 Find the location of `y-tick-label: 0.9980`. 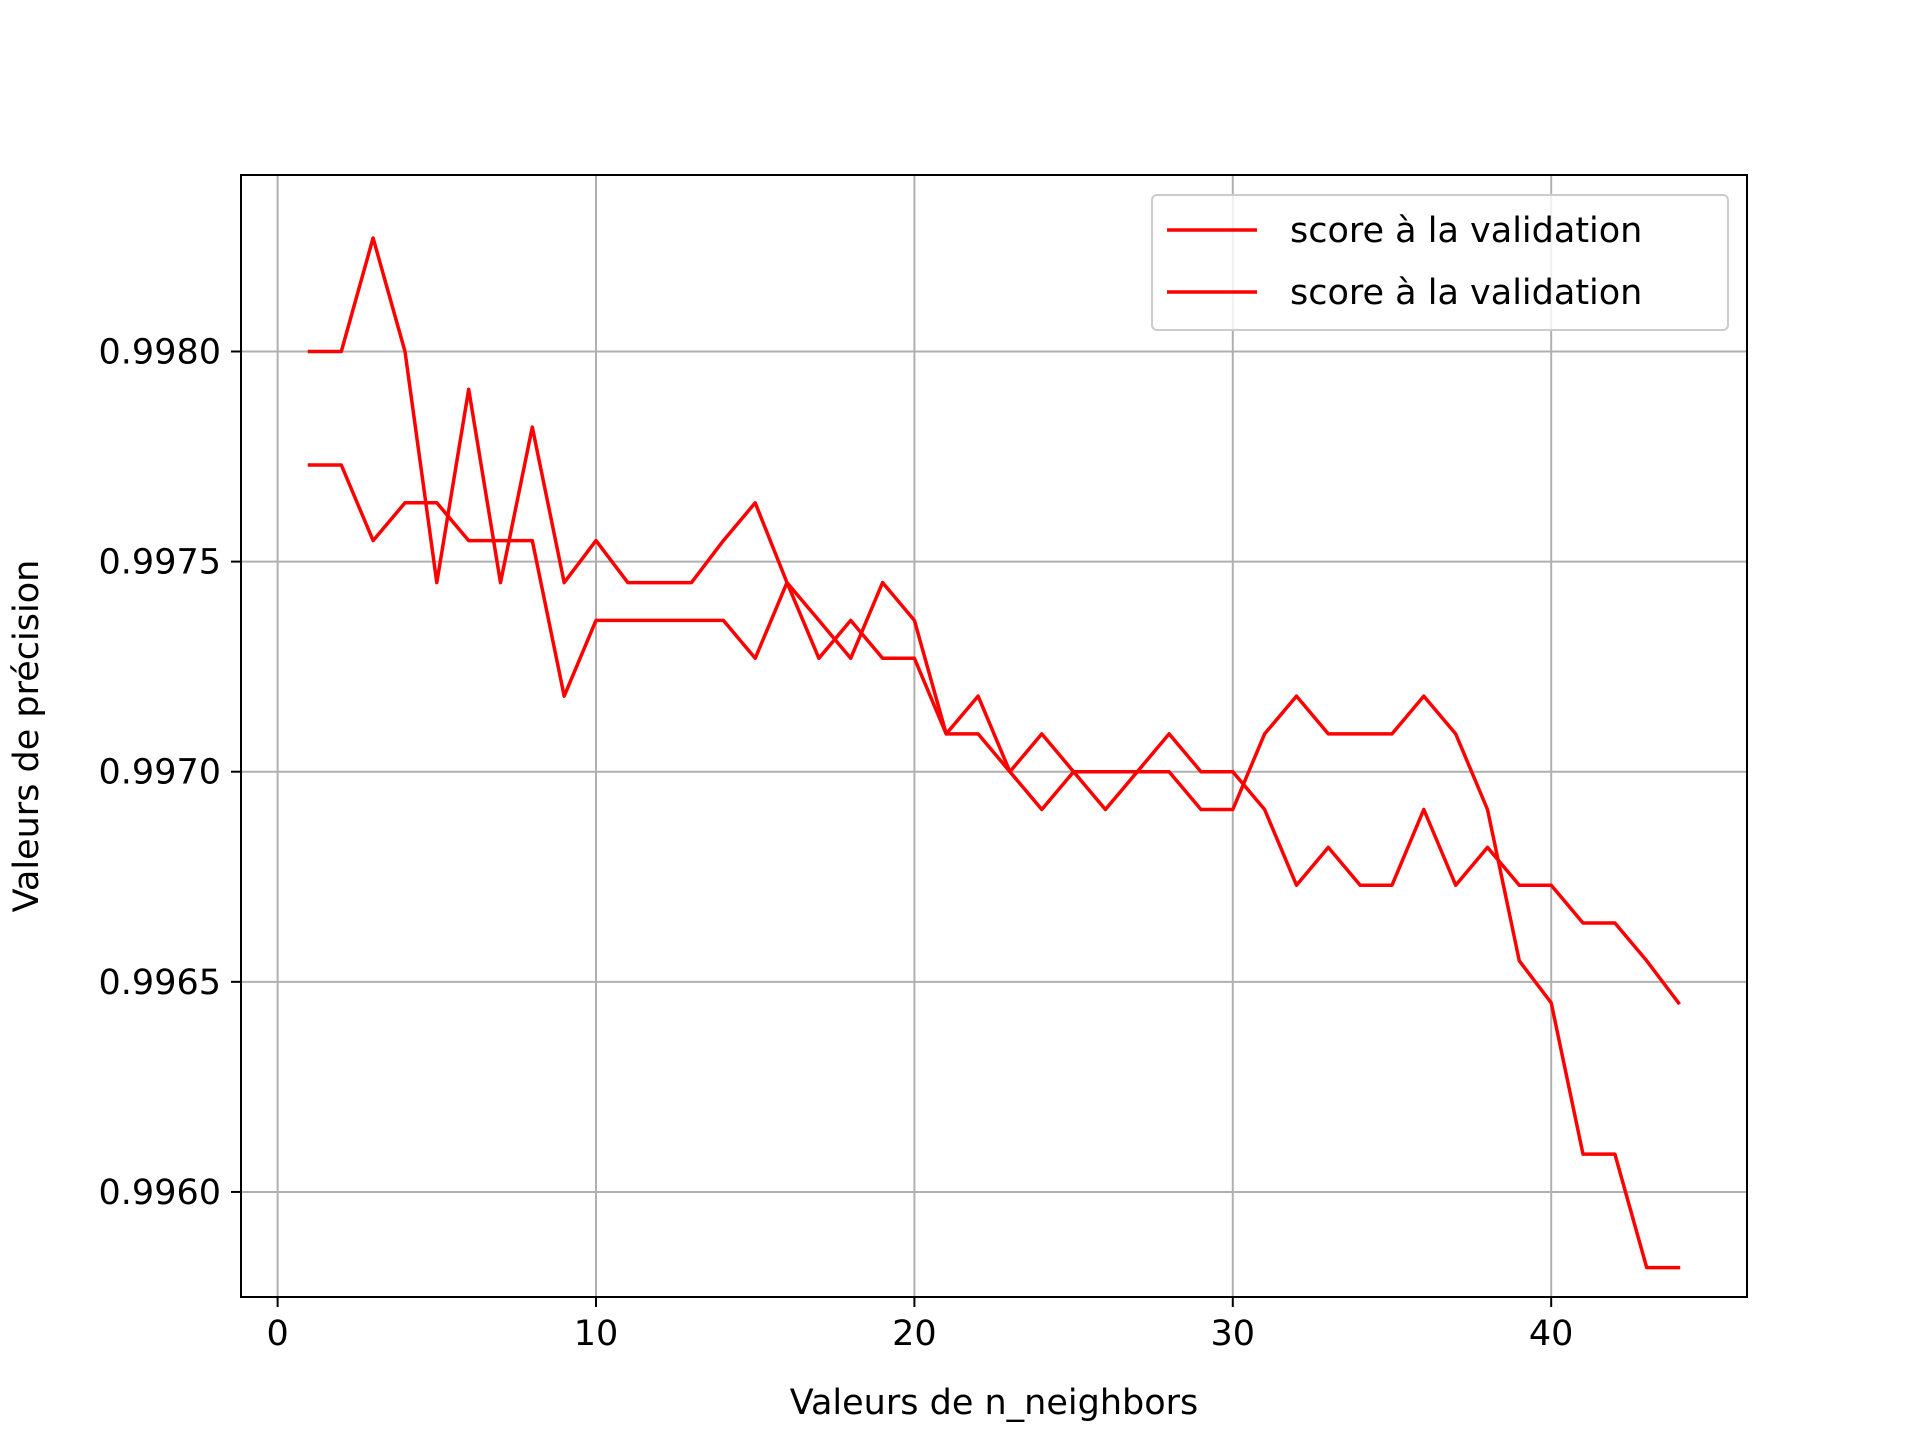

y-tick-label: 0.9980 is located at coordinates (160, 352).